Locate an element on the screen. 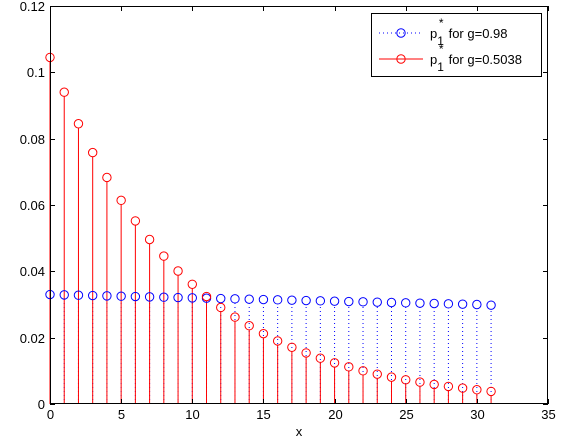  legend: p1*for g=0.98 p1*for g=0.5038 is located at coordinates (456, 45).